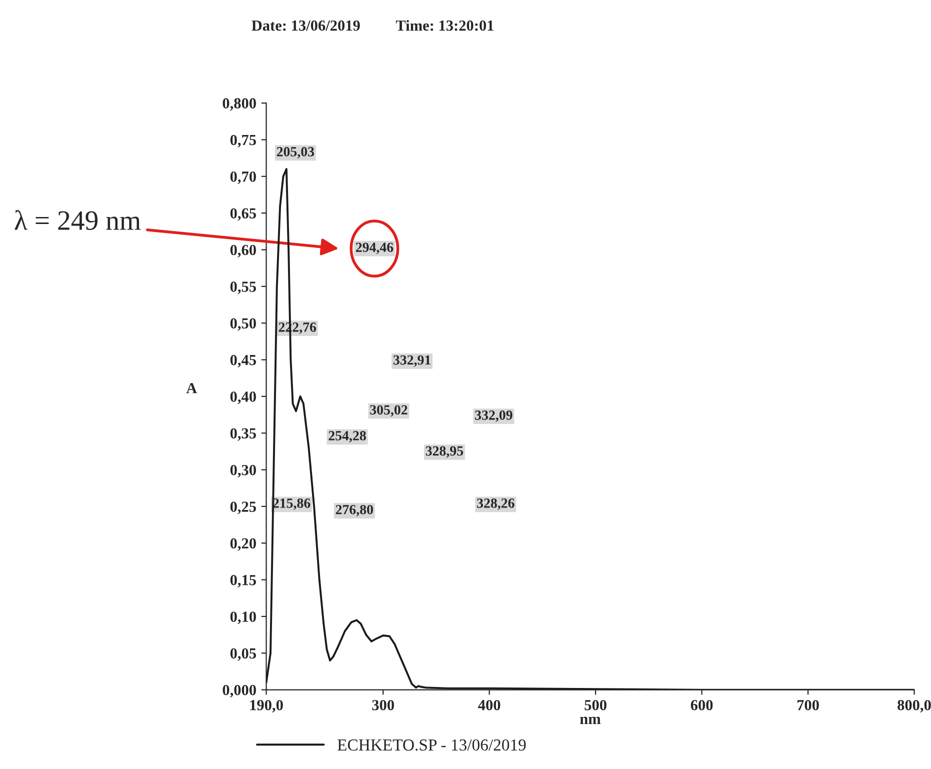 The width and height of the screenshot is (931, 769). I want to click on y-tick-label: 0,60, so click(243, 251).